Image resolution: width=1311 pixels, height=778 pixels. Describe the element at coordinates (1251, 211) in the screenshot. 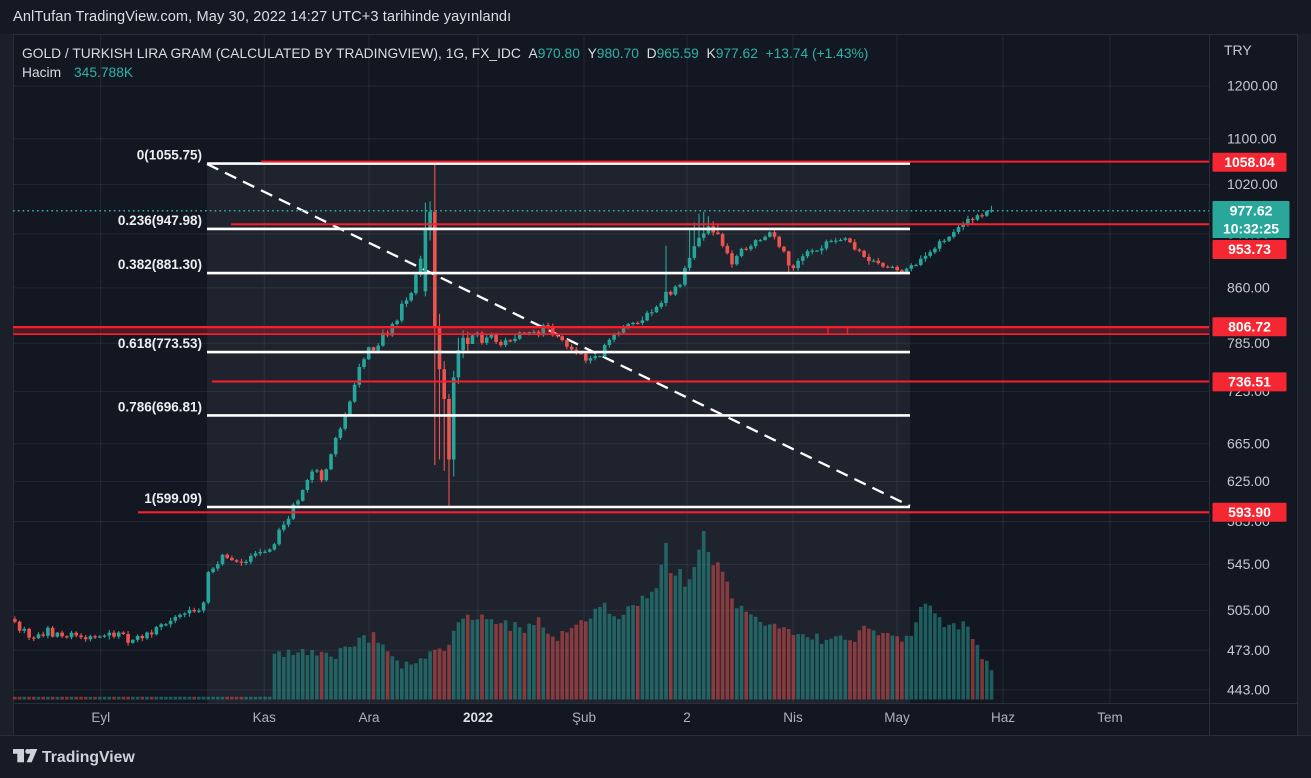

I see `svg-text: 977.62` at that location.